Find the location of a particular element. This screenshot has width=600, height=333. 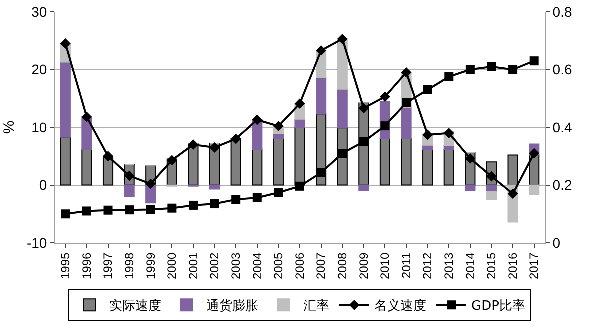

x-tick-label: 2006 is located at coordinates (299, 266).